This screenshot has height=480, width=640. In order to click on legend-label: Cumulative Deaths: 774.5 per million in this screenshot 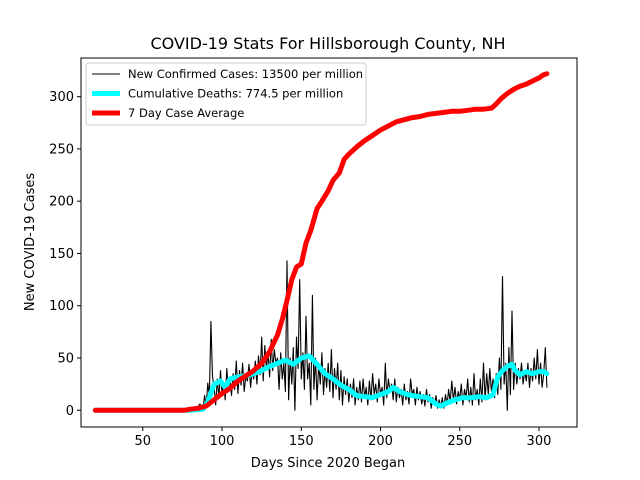, I will do `click(235, 94)`.